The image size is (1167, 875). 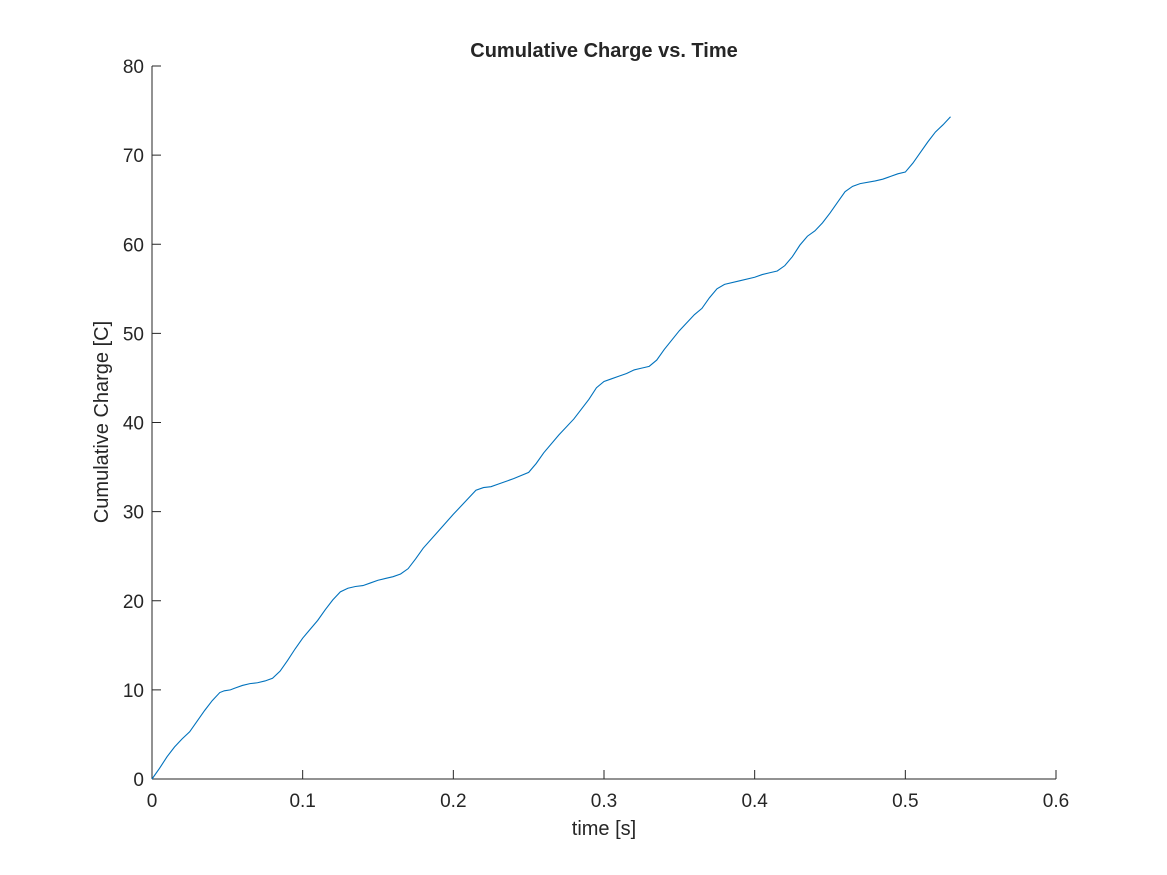 What do you see at coordinates (133, 245) in the screenshot?
I see `y-tick-label: 60` at bounding box center [133, 245].